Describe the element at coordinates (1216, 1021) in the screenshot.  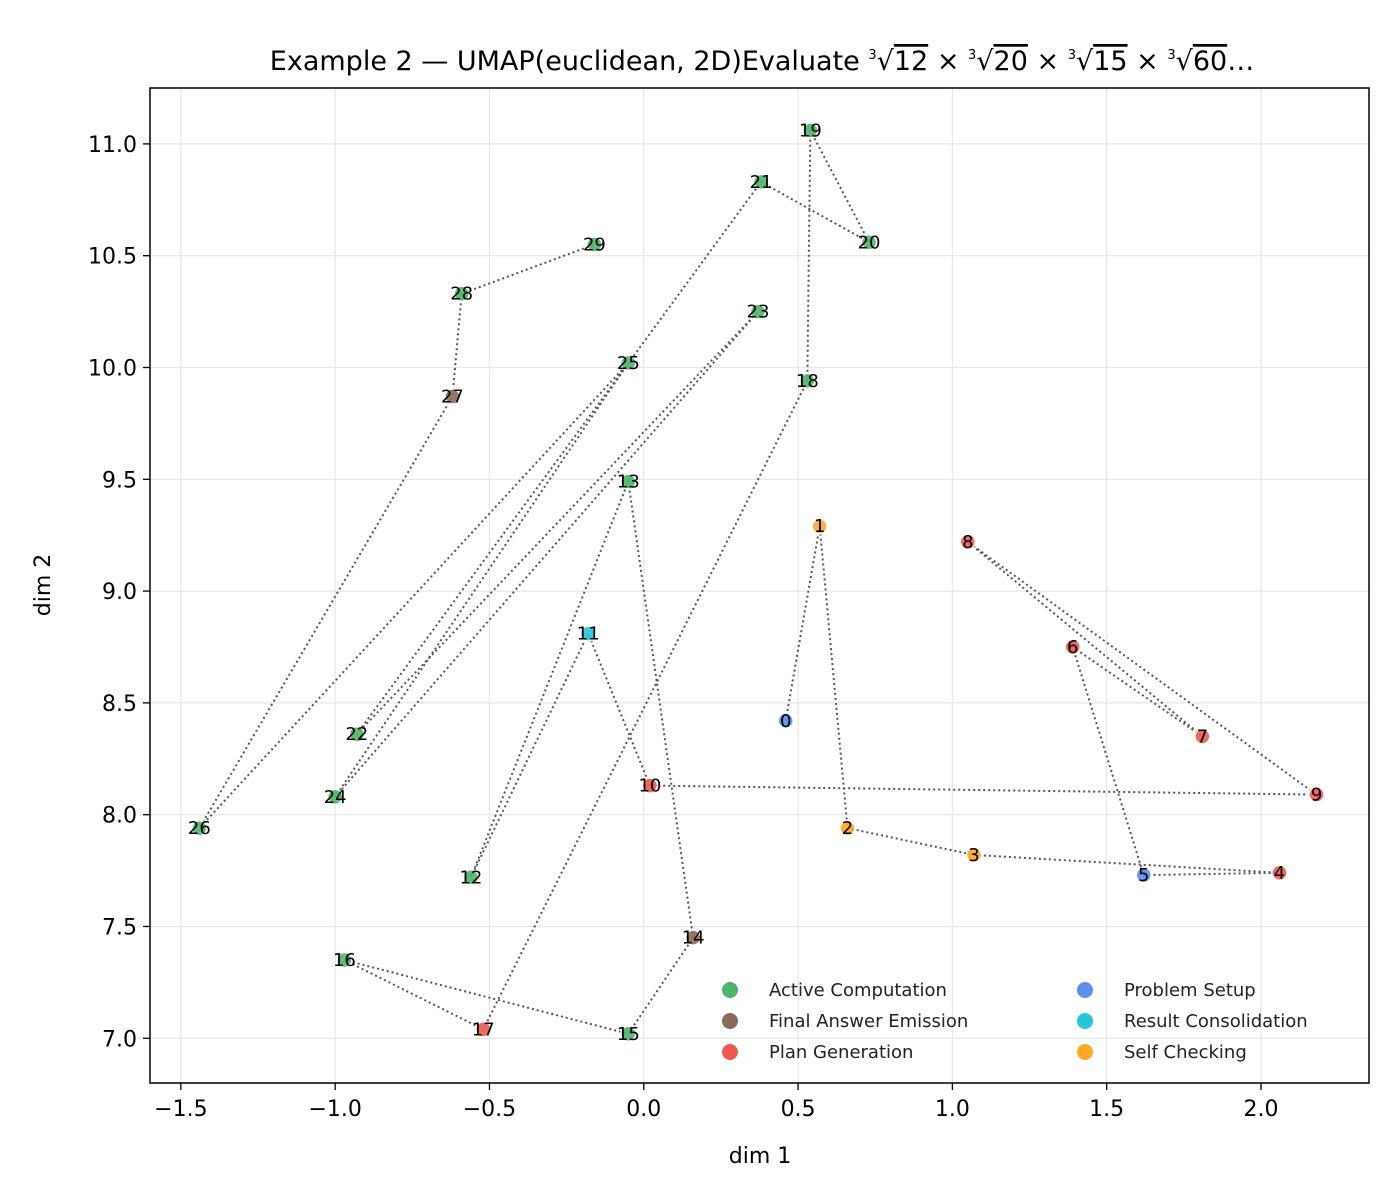
I see `legend-entry: Result Consolidation` at that location.